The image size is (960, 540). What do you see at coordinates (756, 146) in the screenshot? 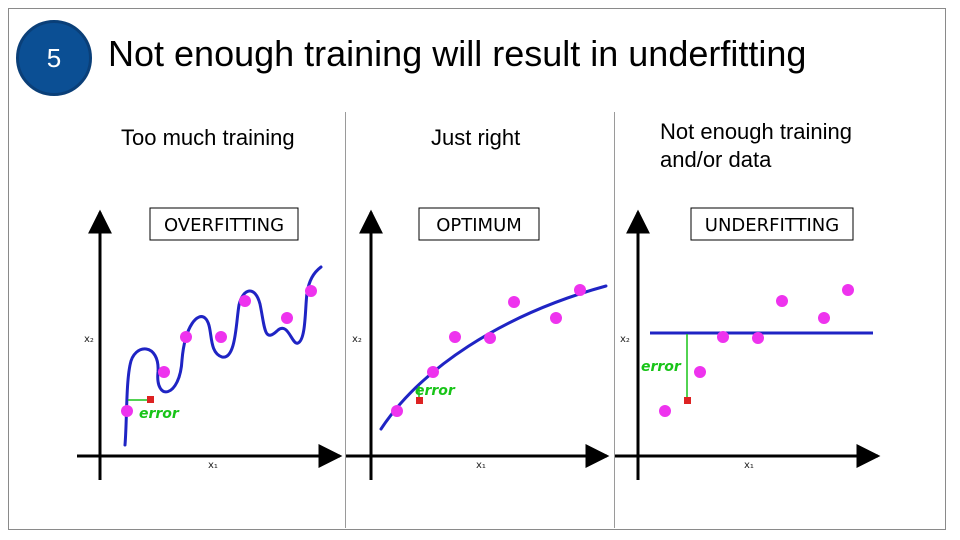
I see `panel-heading-underfitting: Not enough training and/or data` at bounding box center [756, 146].